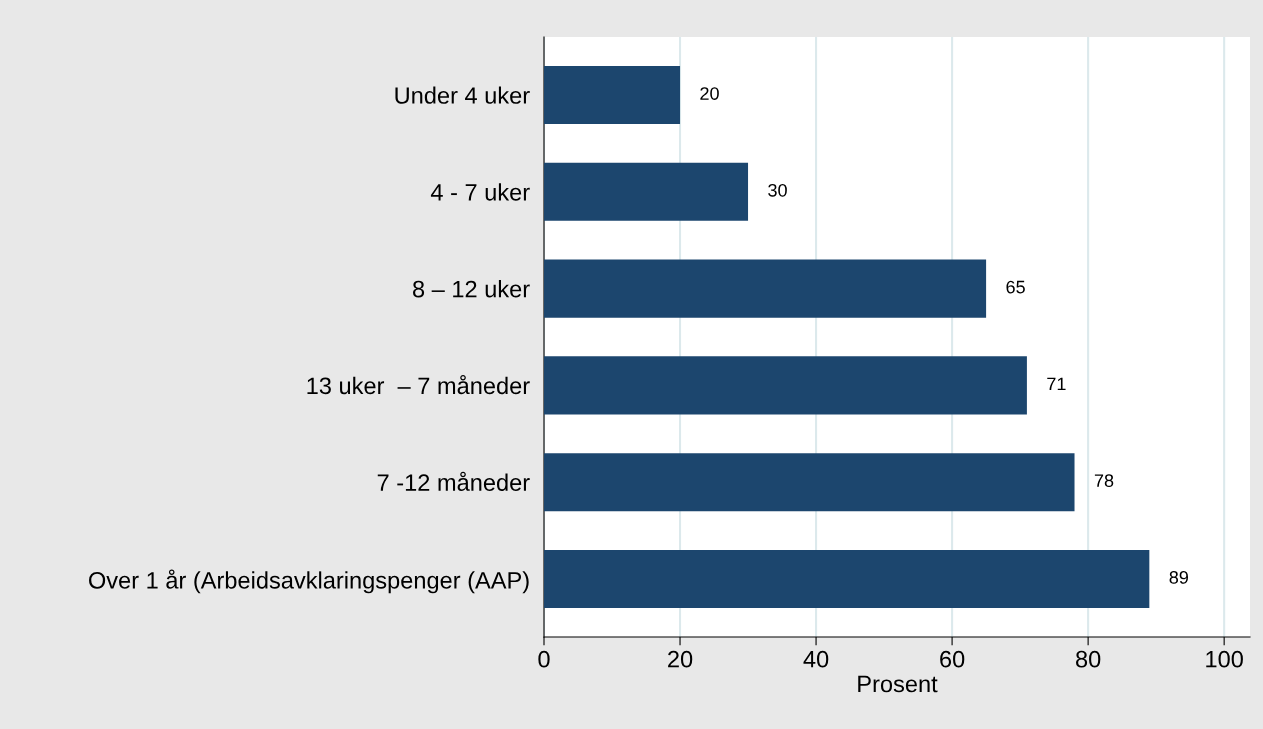  I want to click on x-tick-label: 20, so click(680, 659).